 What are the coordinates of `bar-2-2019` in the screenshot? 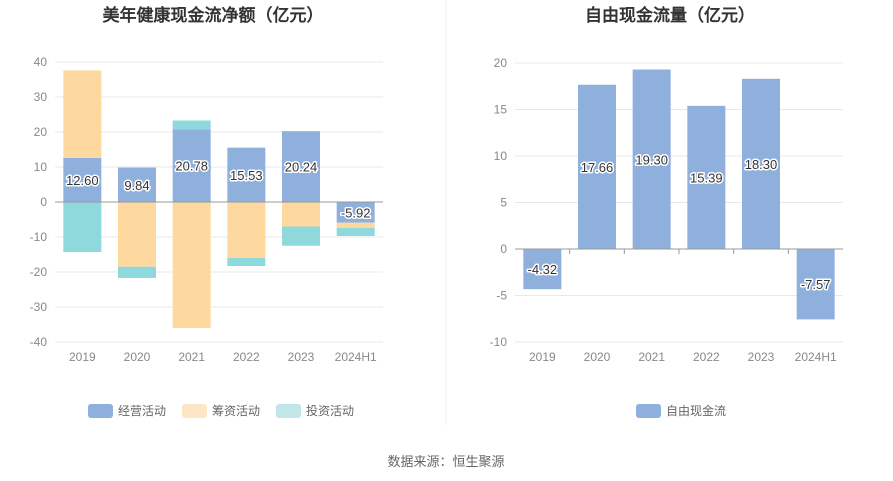 It's located at (82, 114).